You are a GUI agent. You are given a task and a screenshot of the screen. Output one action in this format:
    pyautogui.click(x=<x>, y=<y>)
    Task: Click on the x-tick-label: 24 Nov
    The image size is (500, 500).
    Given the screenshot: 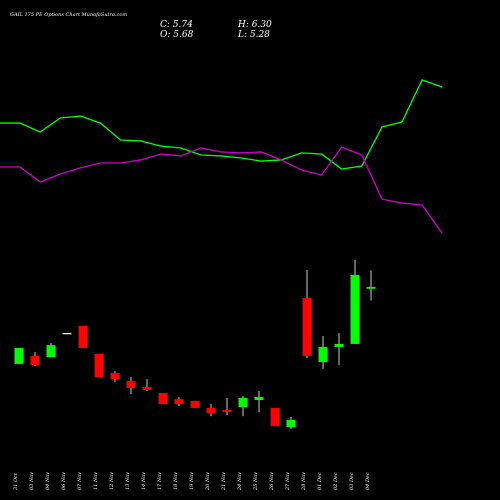 What is the action you would take?
    pyautogui.click(x=240, y=481)
    